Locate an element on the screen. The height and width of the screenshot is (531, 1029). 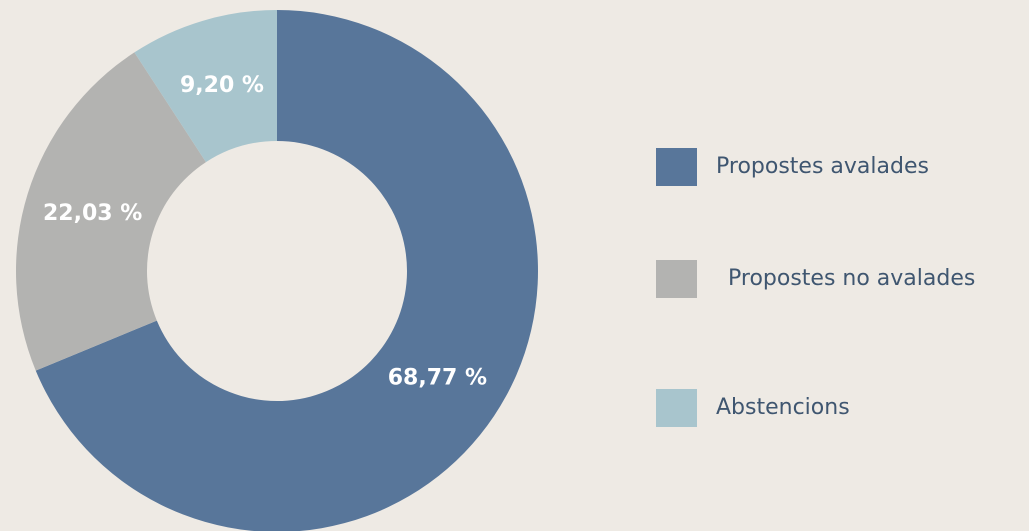
legend-label: Propostes no avalades is located at coordinates (851, 278).